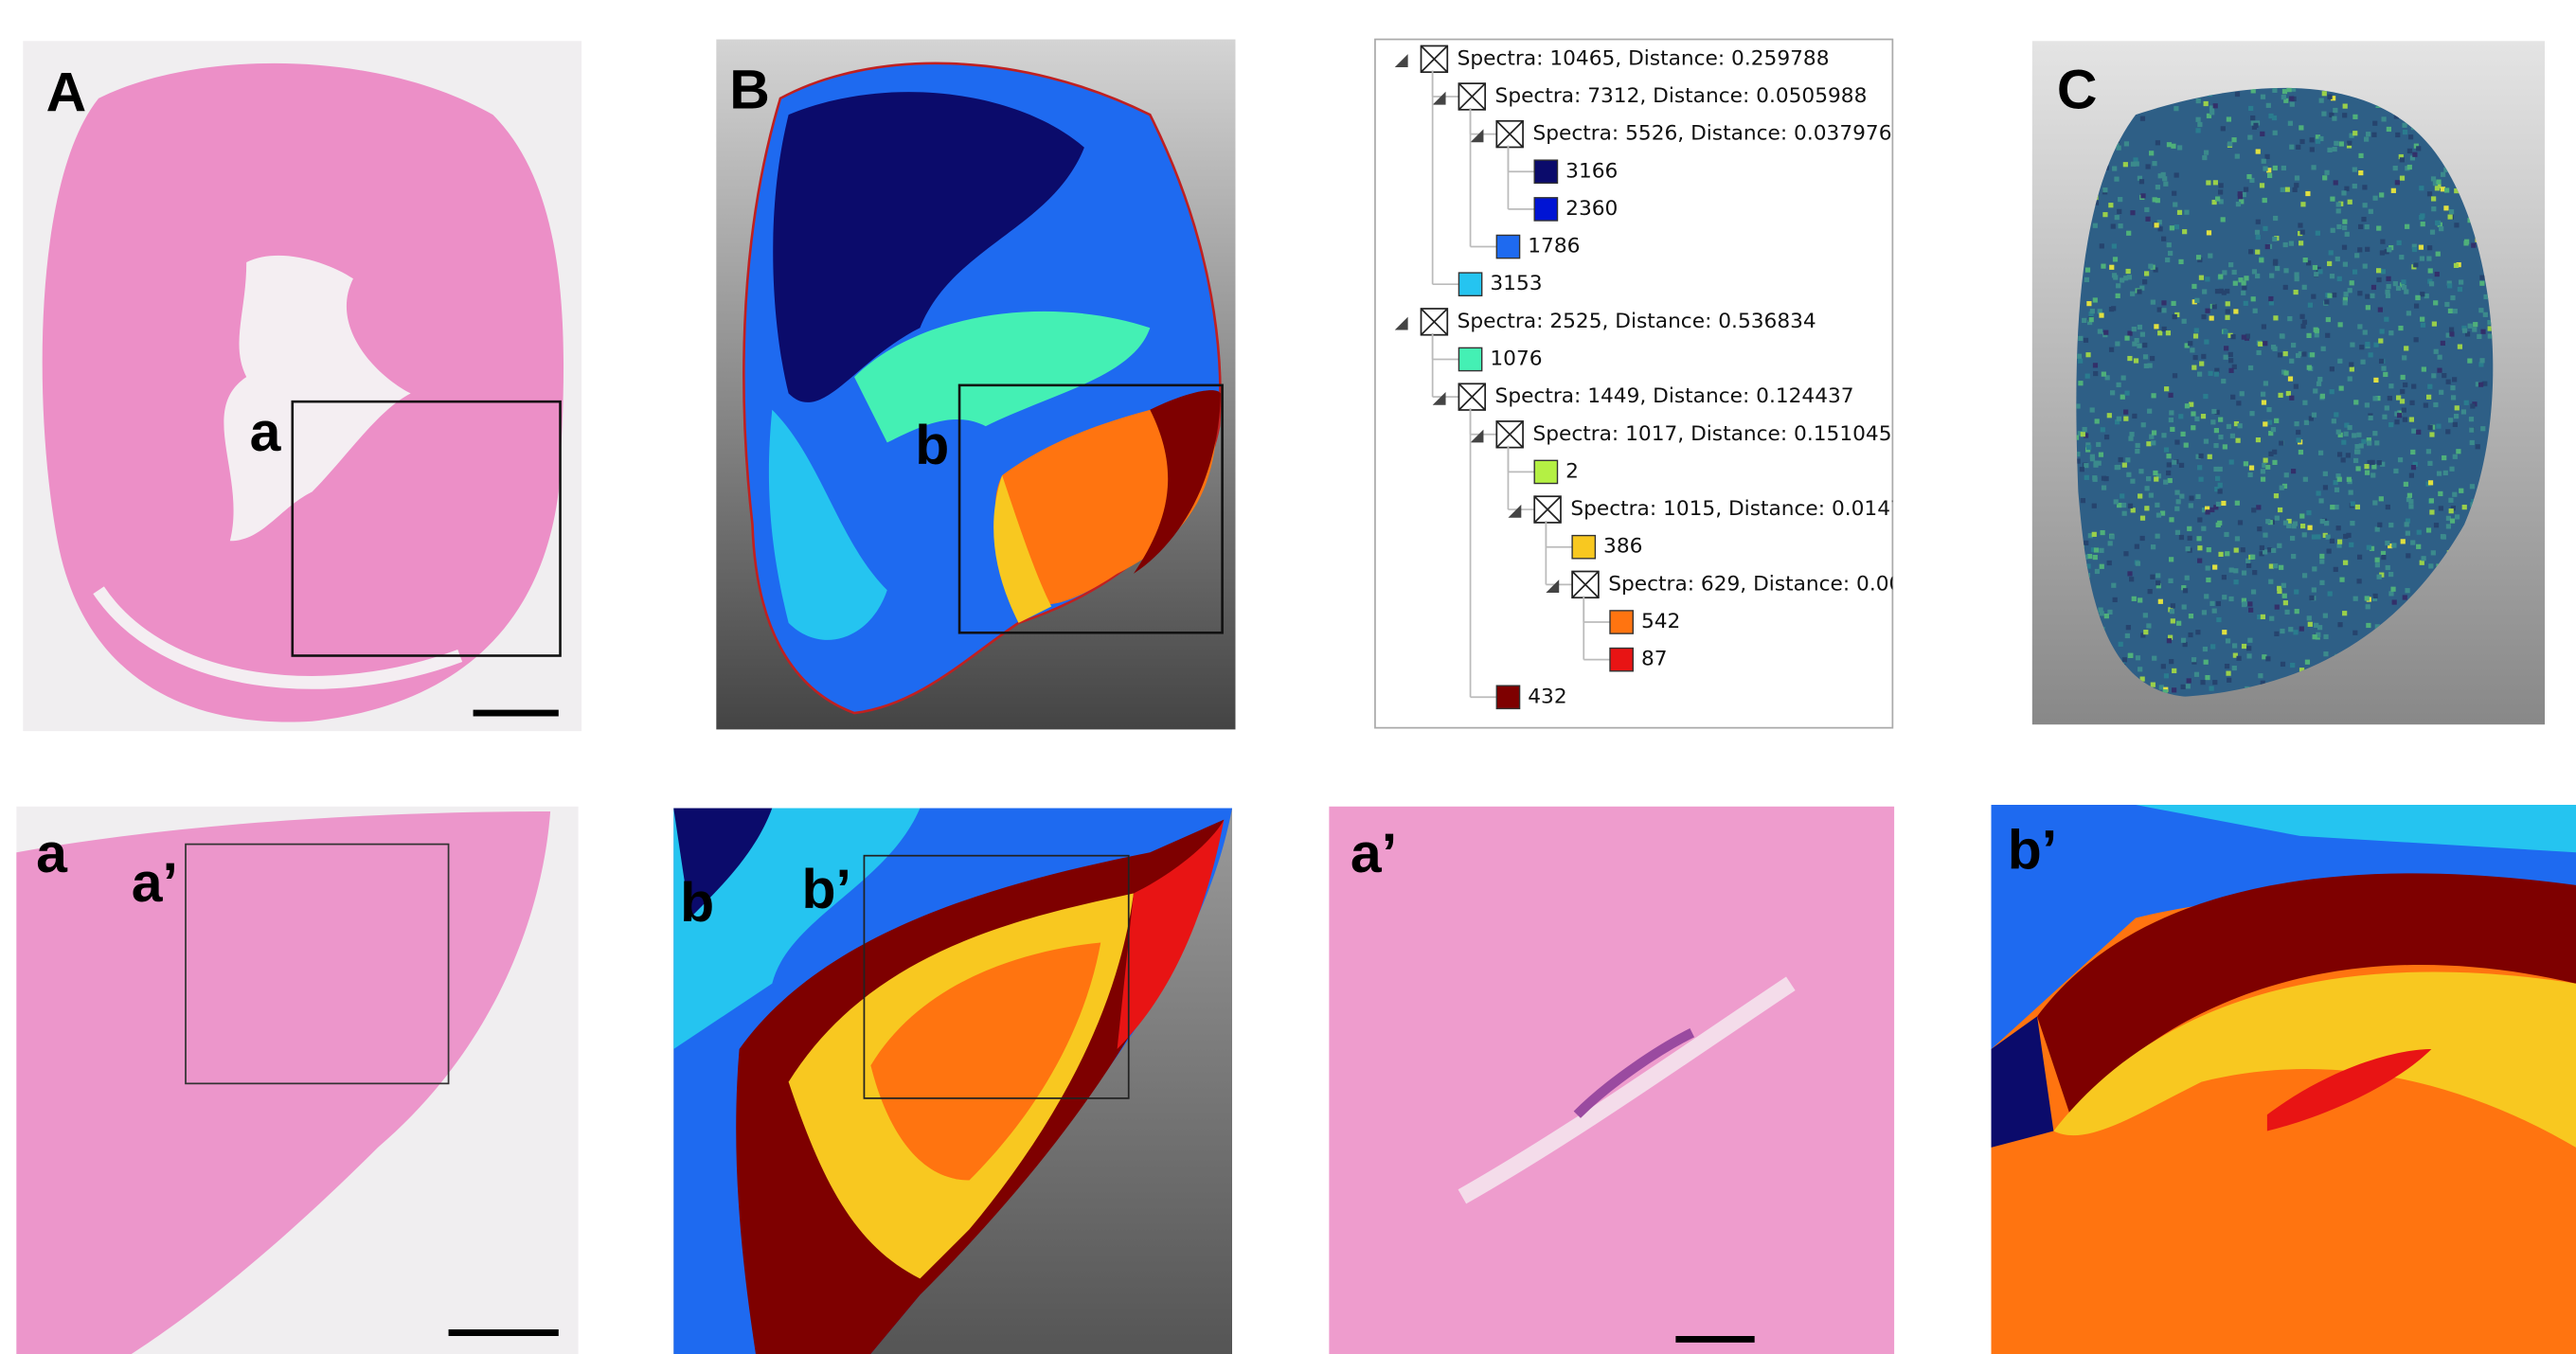 The image size is (2576, 1354). What do you see at coordinates (1591, 209) in the screenshot?
I see `tree-node-label: 2360` at bounding box center [1591, 209].